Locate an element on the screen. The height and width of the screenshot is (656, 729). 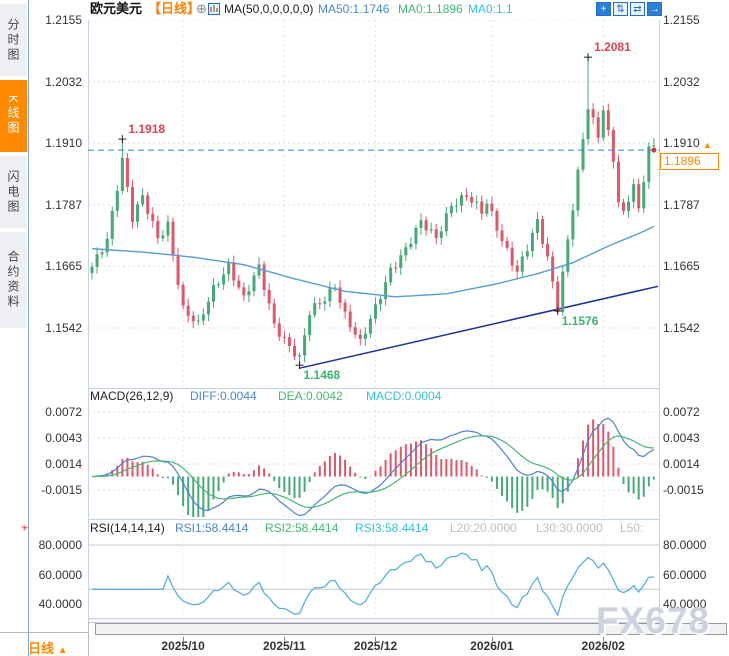
macd-axis-label-left: 0.0014 is located at coordinates (63, 464).